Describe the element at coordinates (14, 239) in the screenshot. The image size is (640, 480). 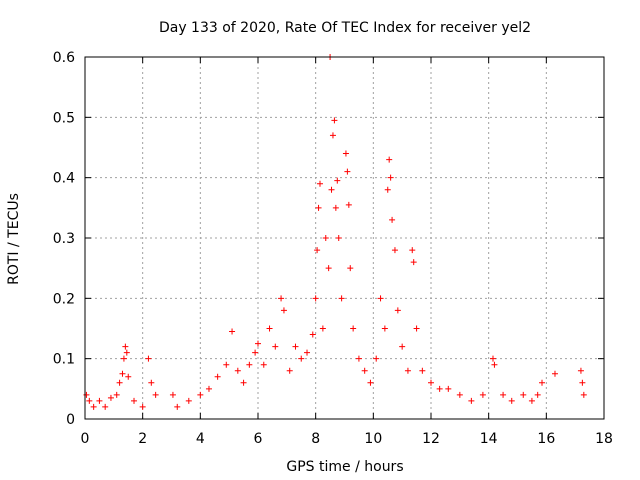
I see `y-axis-label: ROTI / TECUs` at that location.